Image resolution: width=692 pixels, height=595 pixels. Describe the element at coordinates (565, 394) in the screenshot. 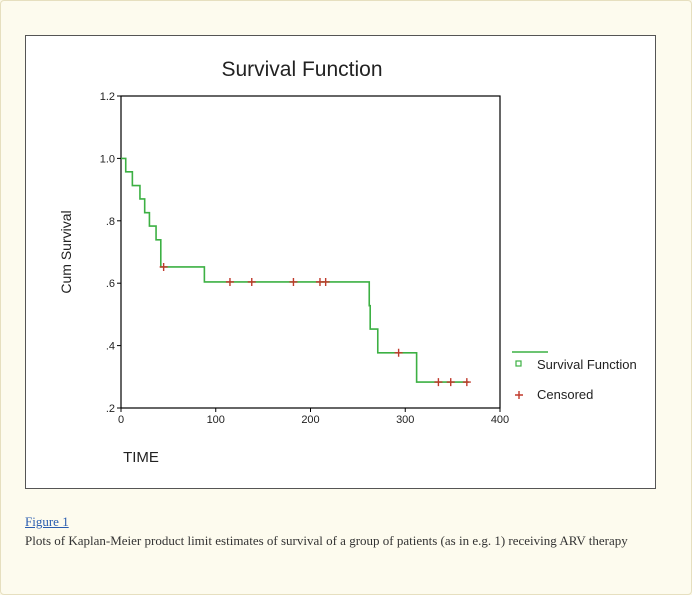

I see `legend-label-censored: Censored` at that location.